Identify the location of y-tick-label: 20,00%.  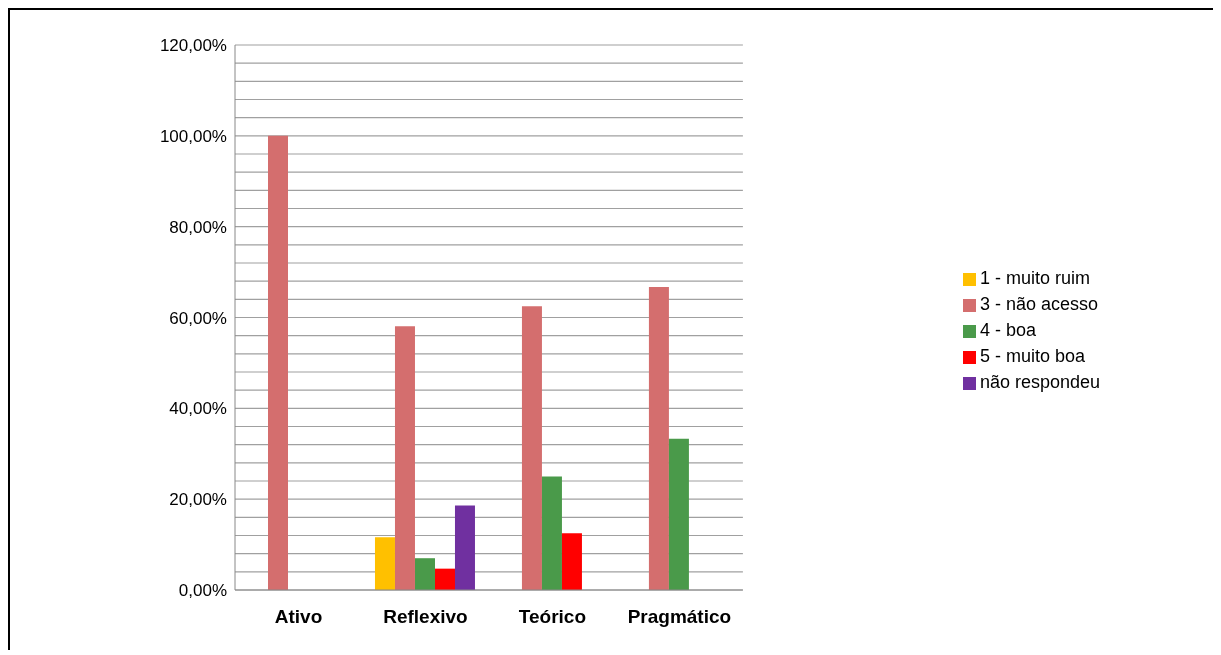
(198, 500).